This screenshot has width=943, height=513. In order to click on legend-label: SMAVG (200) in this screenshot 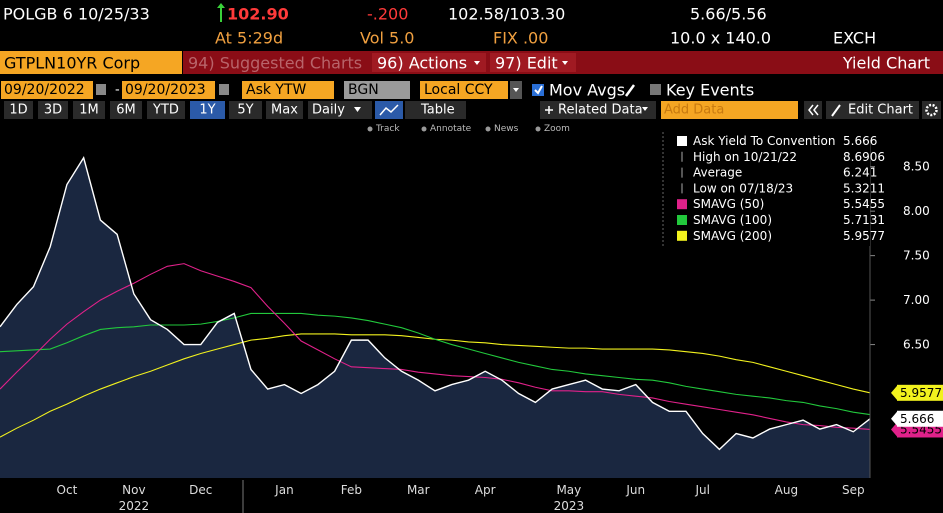, I will do `click(732, 236)`.